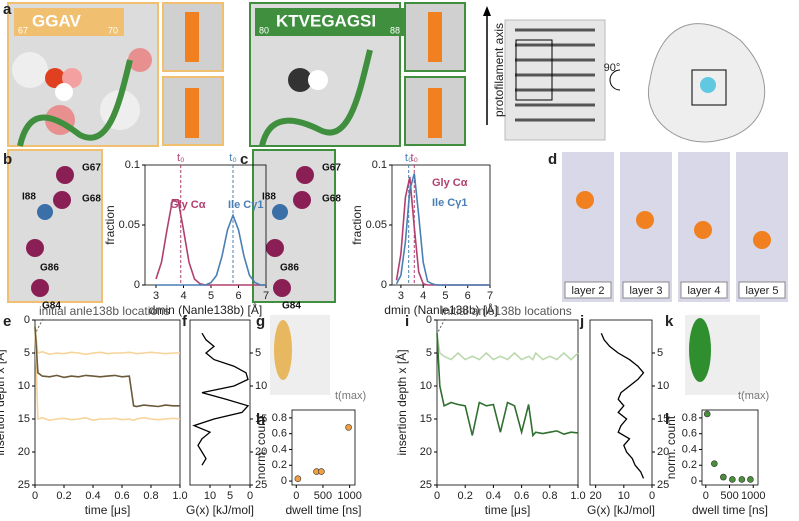 The height and width of the screenshot is (521, 799). I want to click on y-tick-label: 0.05, so click(129, 225).